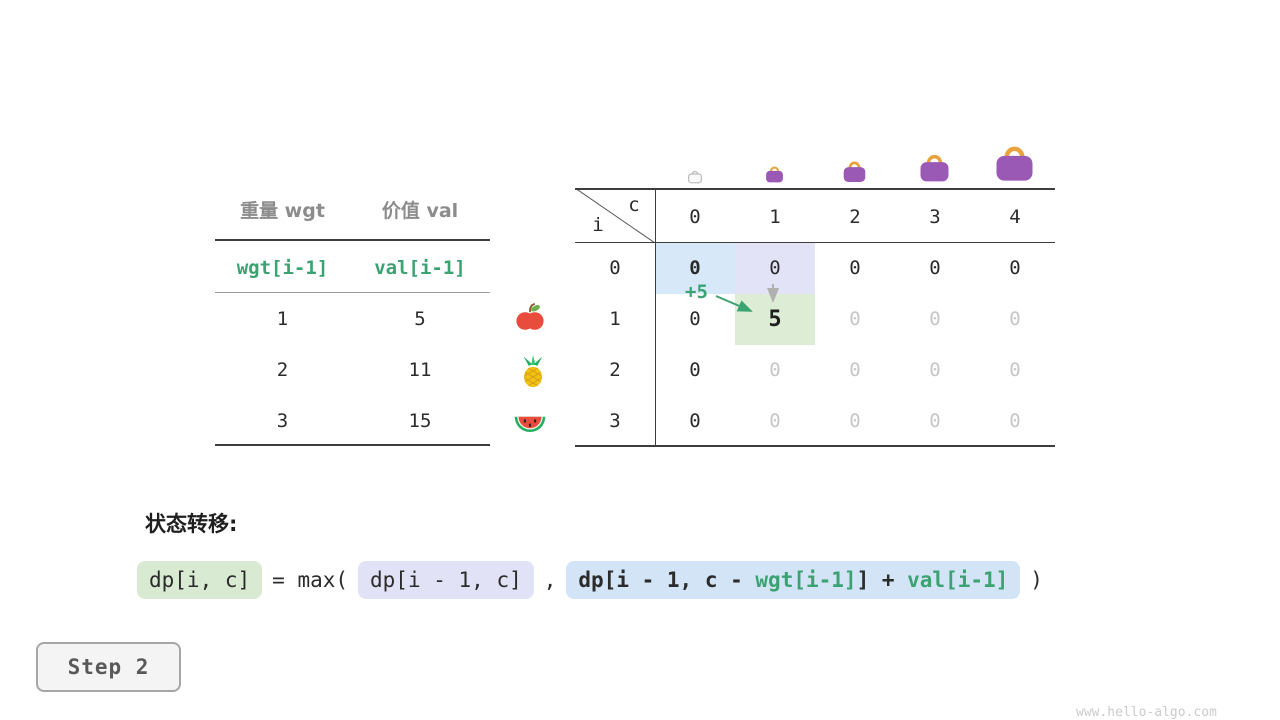 The width and height of the screenshot is (1280, 720). What do you see at coordinates (108, 667) in the screenshot?
I see `step-badge: Step 2` at bounding box center [108, 667].